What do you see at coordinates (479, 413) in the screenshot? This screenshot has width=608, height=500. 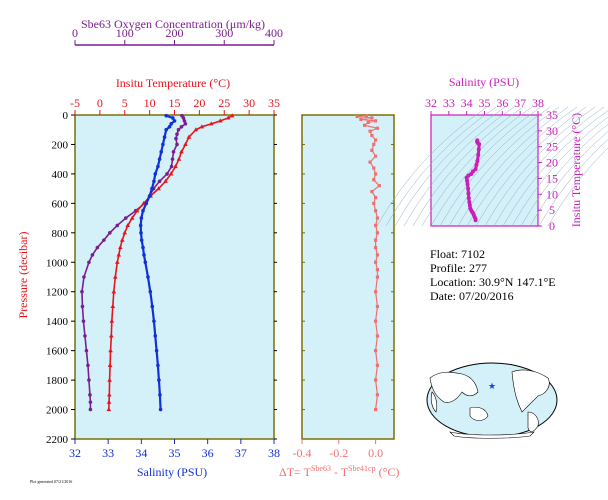 I see `map-land-australia` at bounding box center [479, 413].